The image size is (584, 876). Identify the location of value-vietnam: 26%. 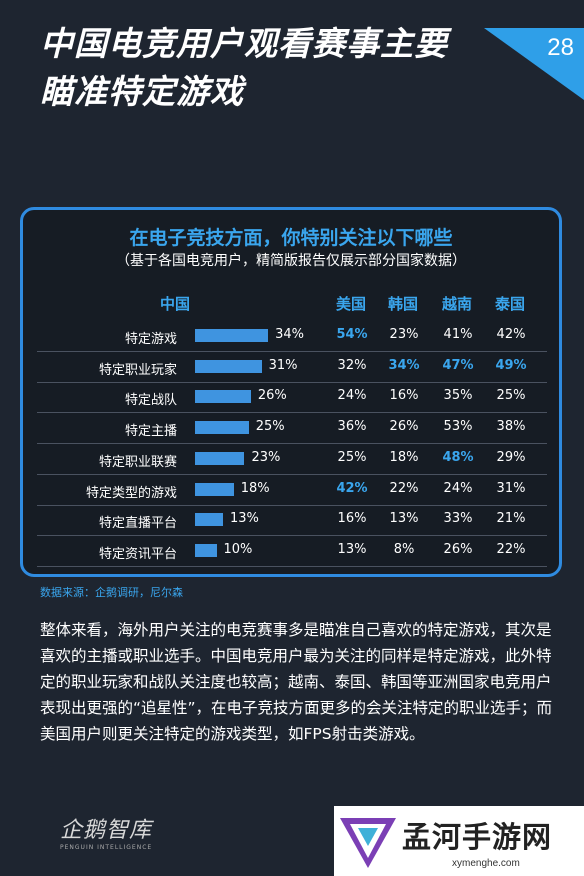
(458, 549).